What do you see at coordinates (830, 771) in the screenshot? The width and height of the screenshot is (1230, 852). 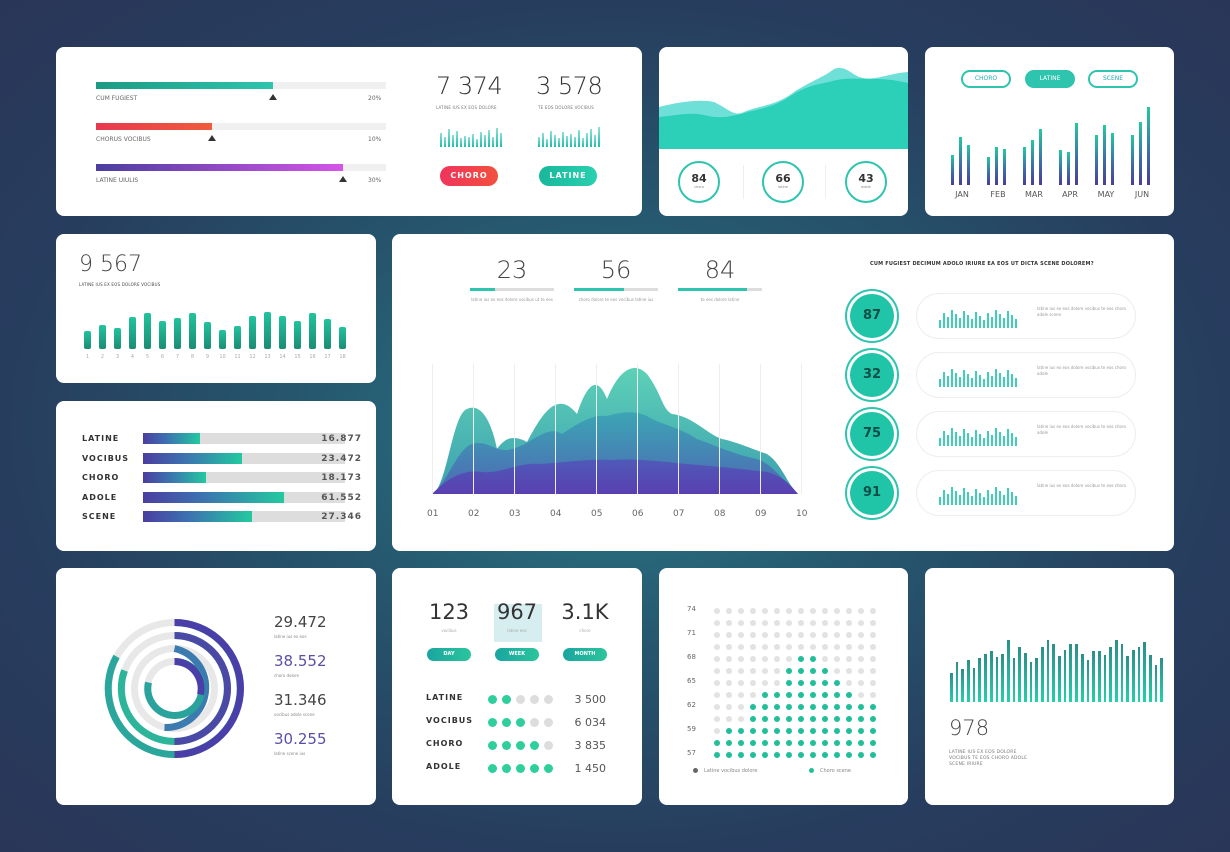 I see `legend-item: Choro scene` at bounding box center [830, 771].